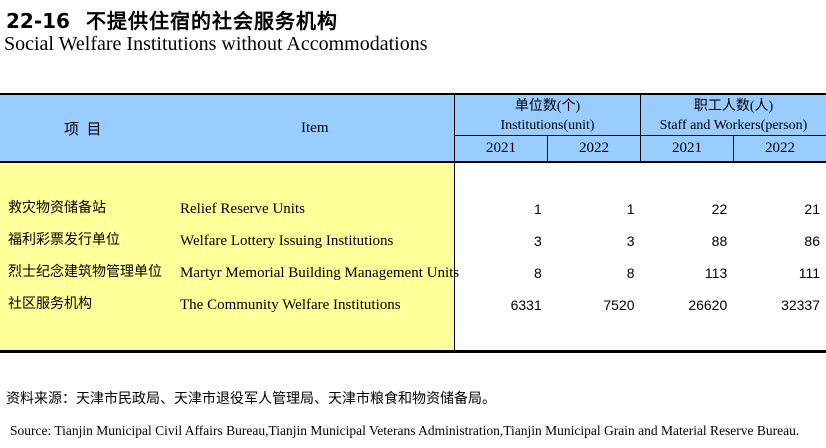  What do you see at coordinates (812, 209) in the screenshot?
I see `value-staff-2022: 21` at bounding box center [812, 209].